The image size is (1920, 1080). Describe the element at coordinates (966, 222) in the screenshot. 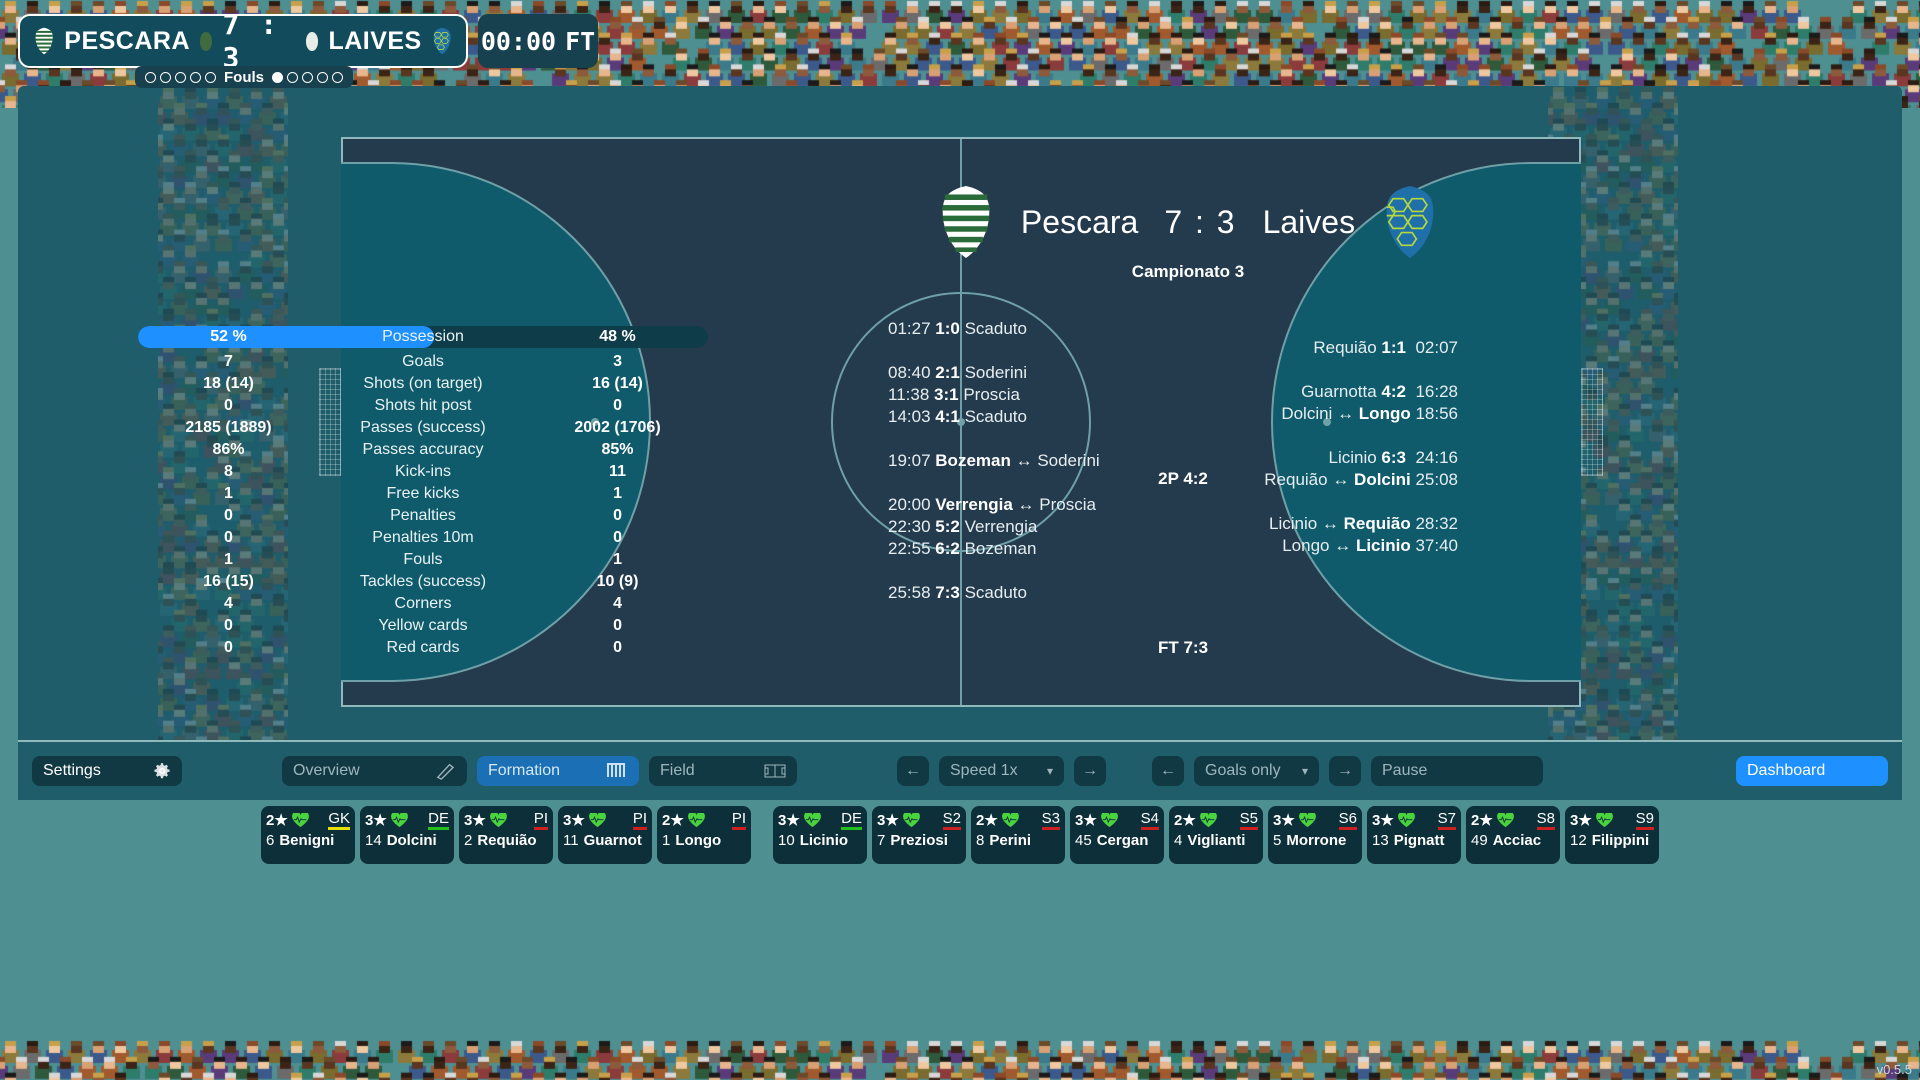

I see `match-home-crest-icon` at that location.